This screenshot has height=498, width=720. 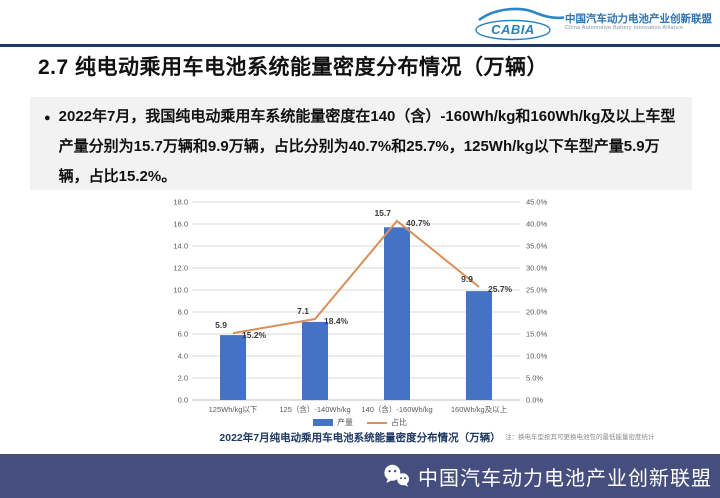 What do you see at coordinates (254, 335) in the screenshot?
I see `line-value-label: 15.2%` at bounding box center [254, 335].